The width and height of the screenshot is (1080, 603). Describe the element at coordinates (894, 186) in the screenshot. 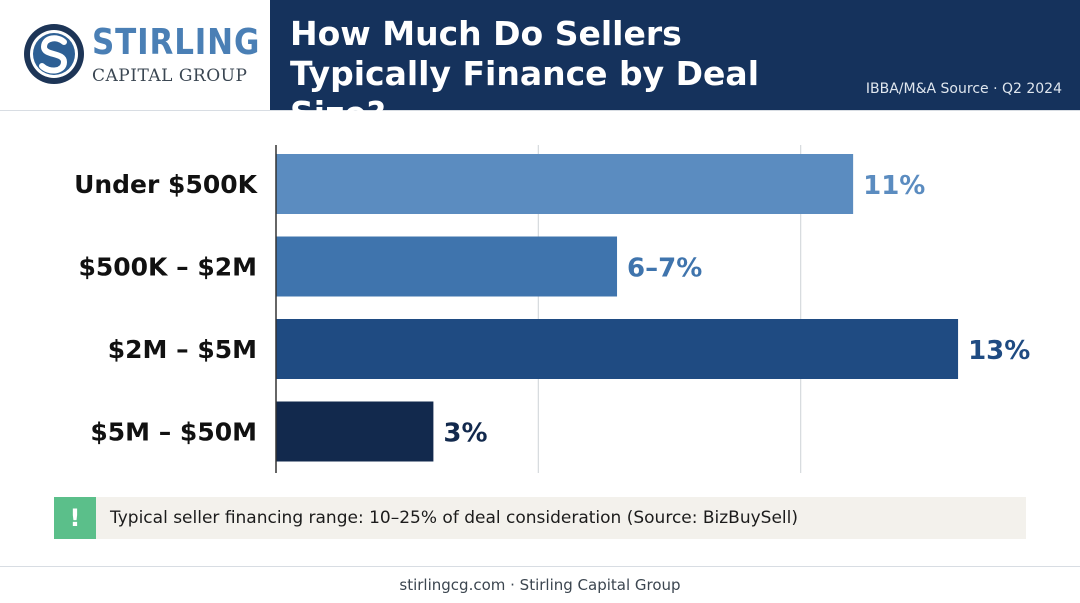

I see `value-label-1: 11%` at that location.